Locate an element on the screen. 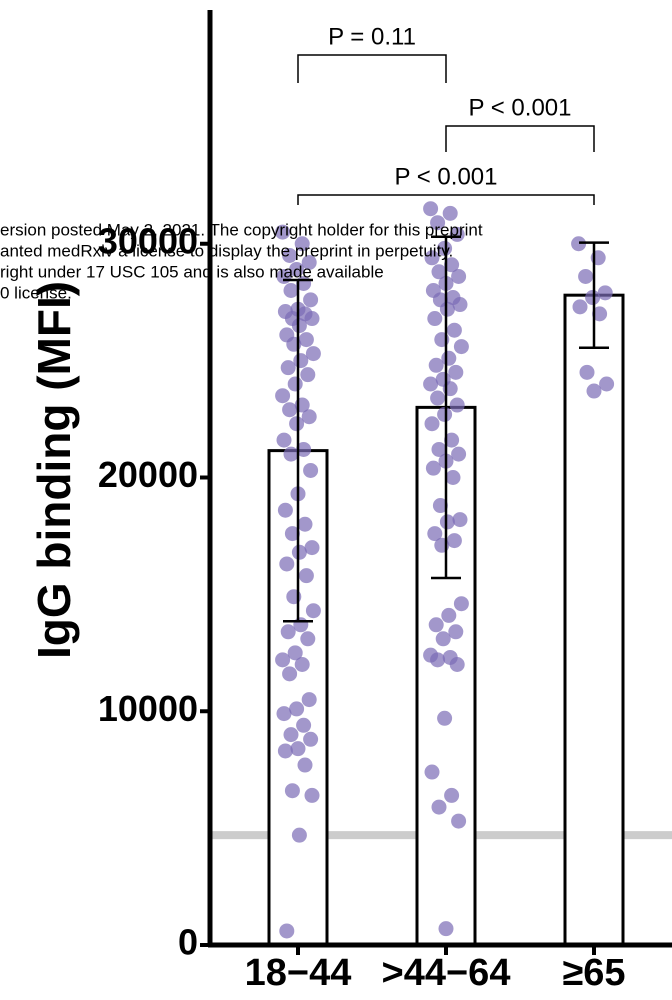  x-tick-label: 18−44 is located at coordinates (298, 973).